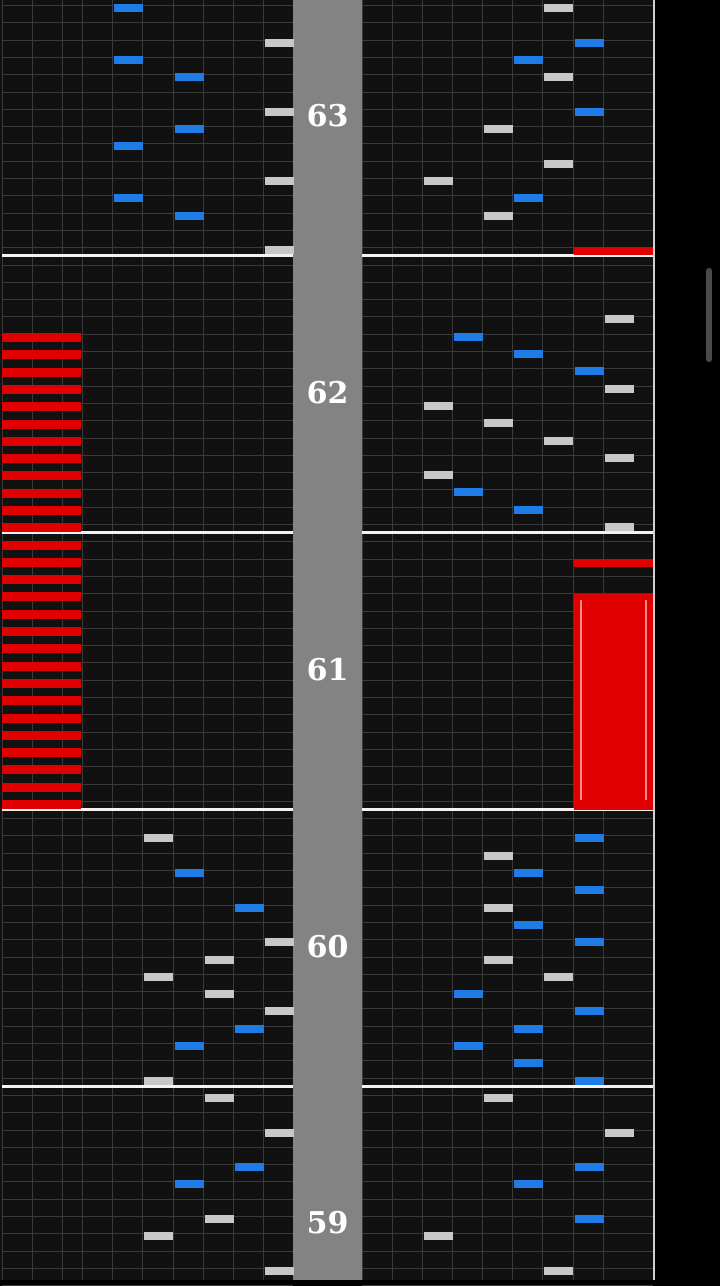 This screenshot has height=1286, width=720. Describe the element at coordinates (709, 315) in the screenshot. I see `scrollbar-thumb` at that location.